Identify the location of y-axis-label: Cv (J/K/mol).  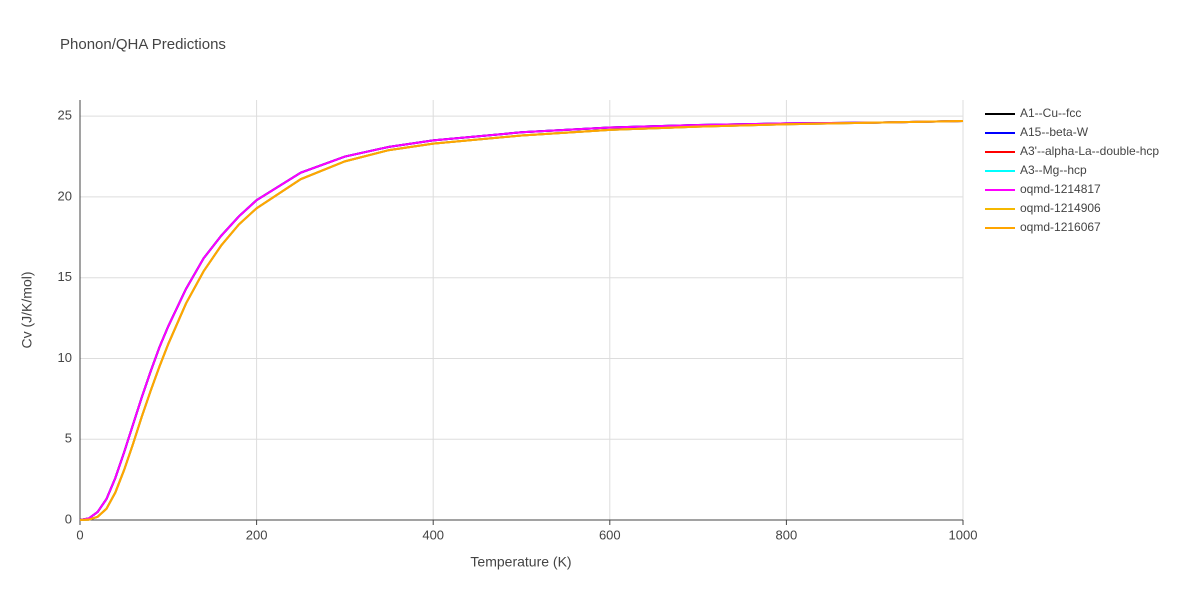
(27, 310).